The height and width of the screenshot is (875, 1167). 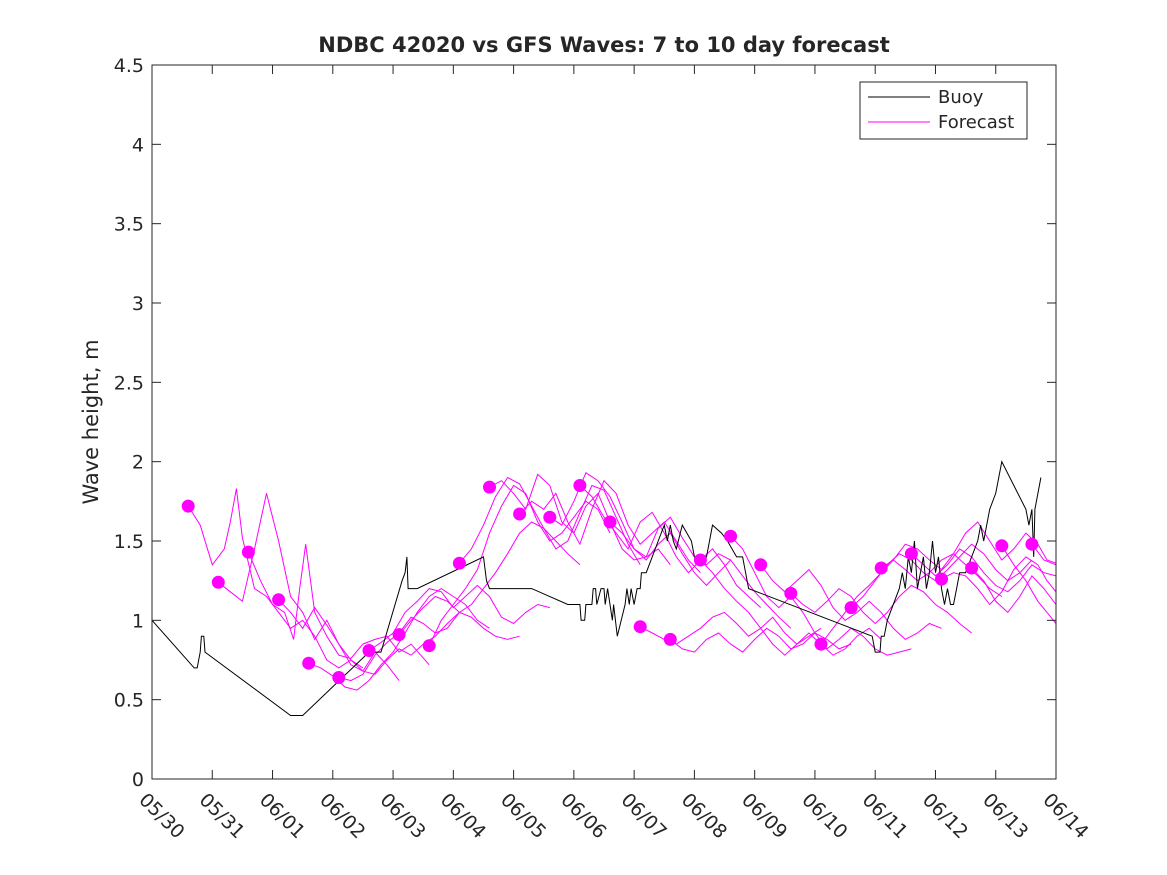 I want to click on y-tick-label: 2.5, so click(x=129, y=383).